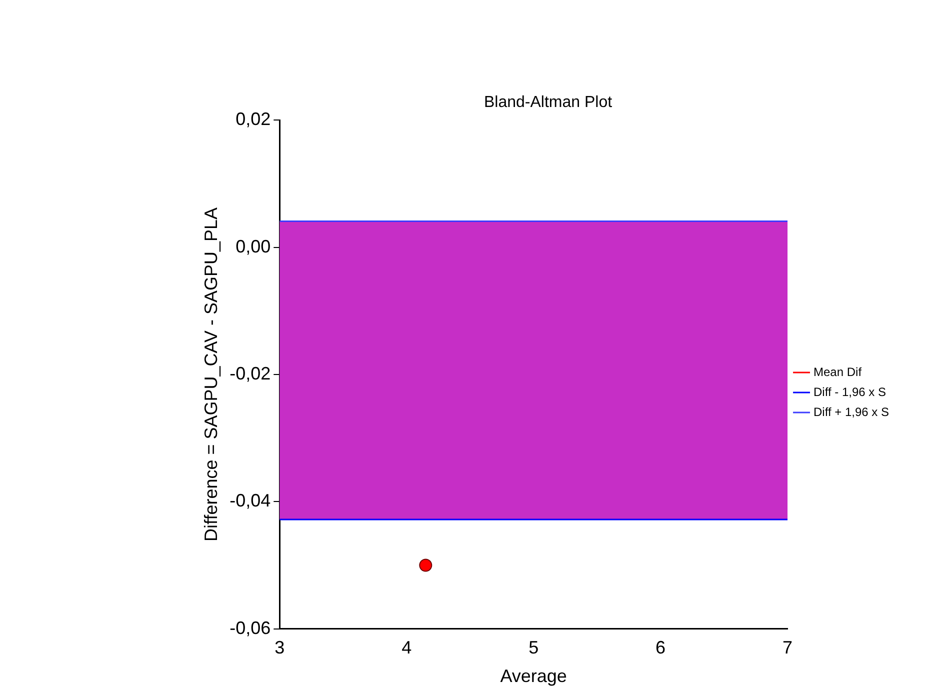 This screenshot has height=697, width=936. I want to click on y-tick-label: -0,06, so click(250, 628).